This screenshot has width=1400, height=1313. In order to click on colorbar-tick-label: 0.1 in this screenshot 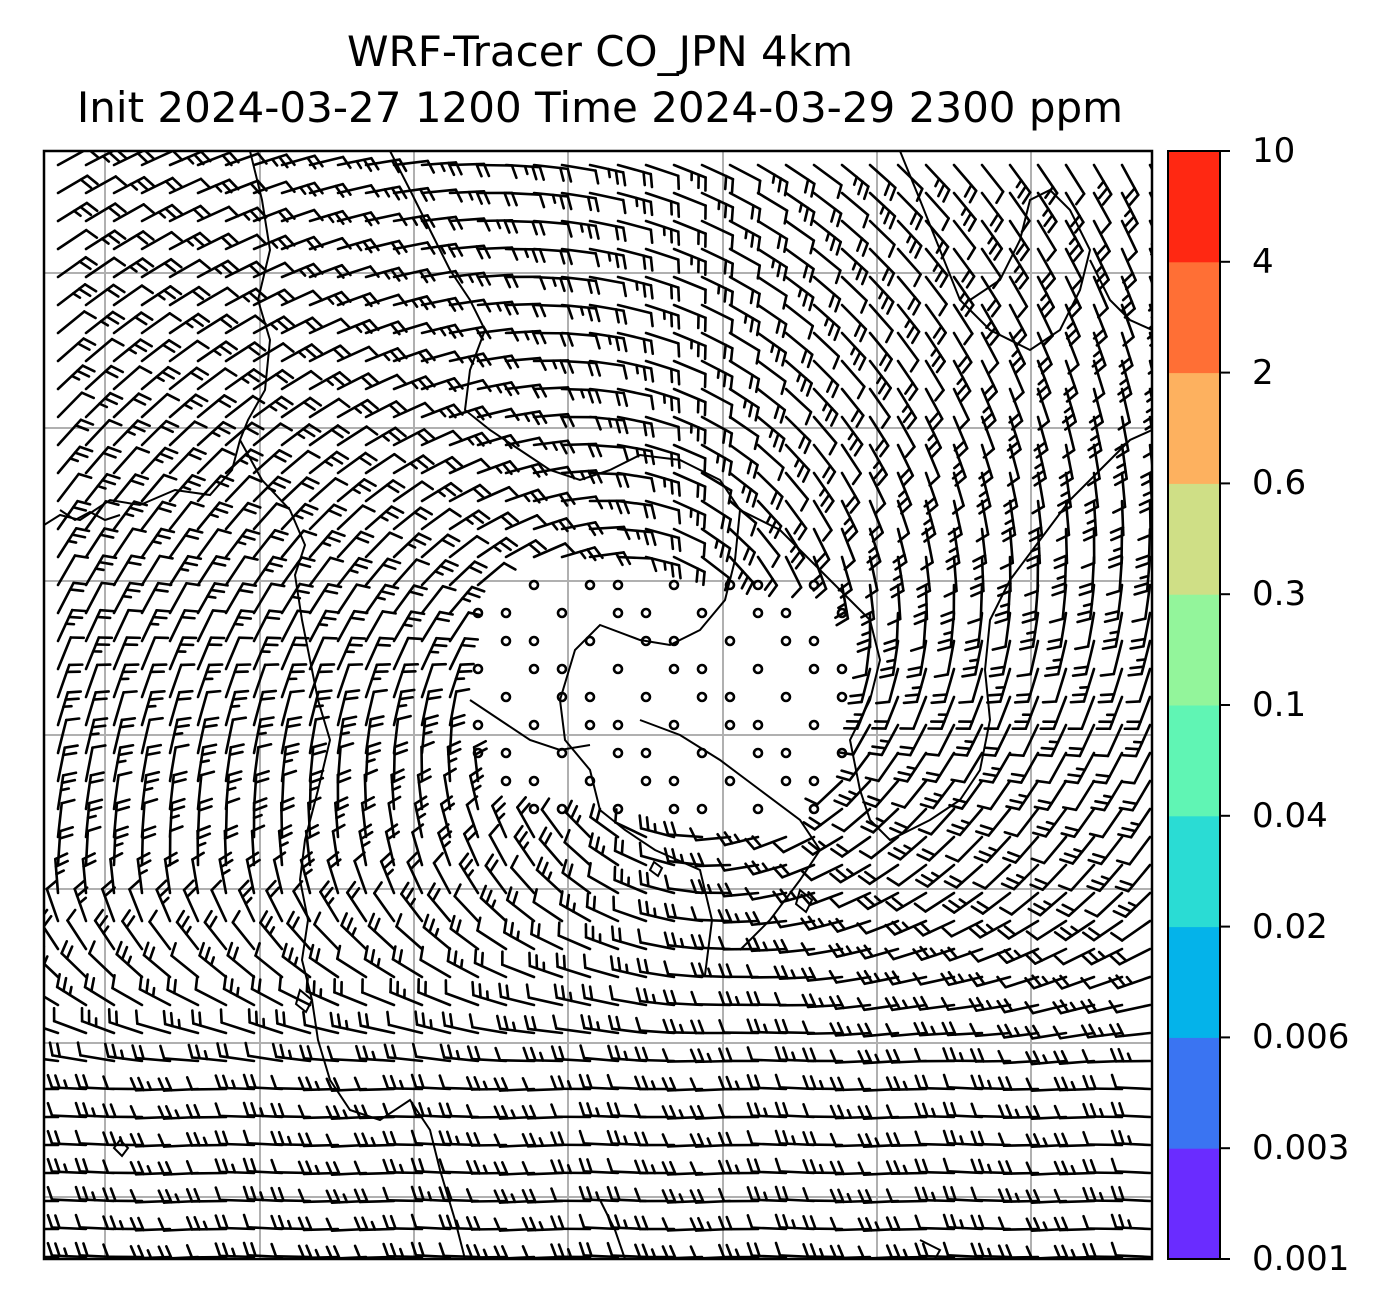, I will do `click(1279, 705)`.